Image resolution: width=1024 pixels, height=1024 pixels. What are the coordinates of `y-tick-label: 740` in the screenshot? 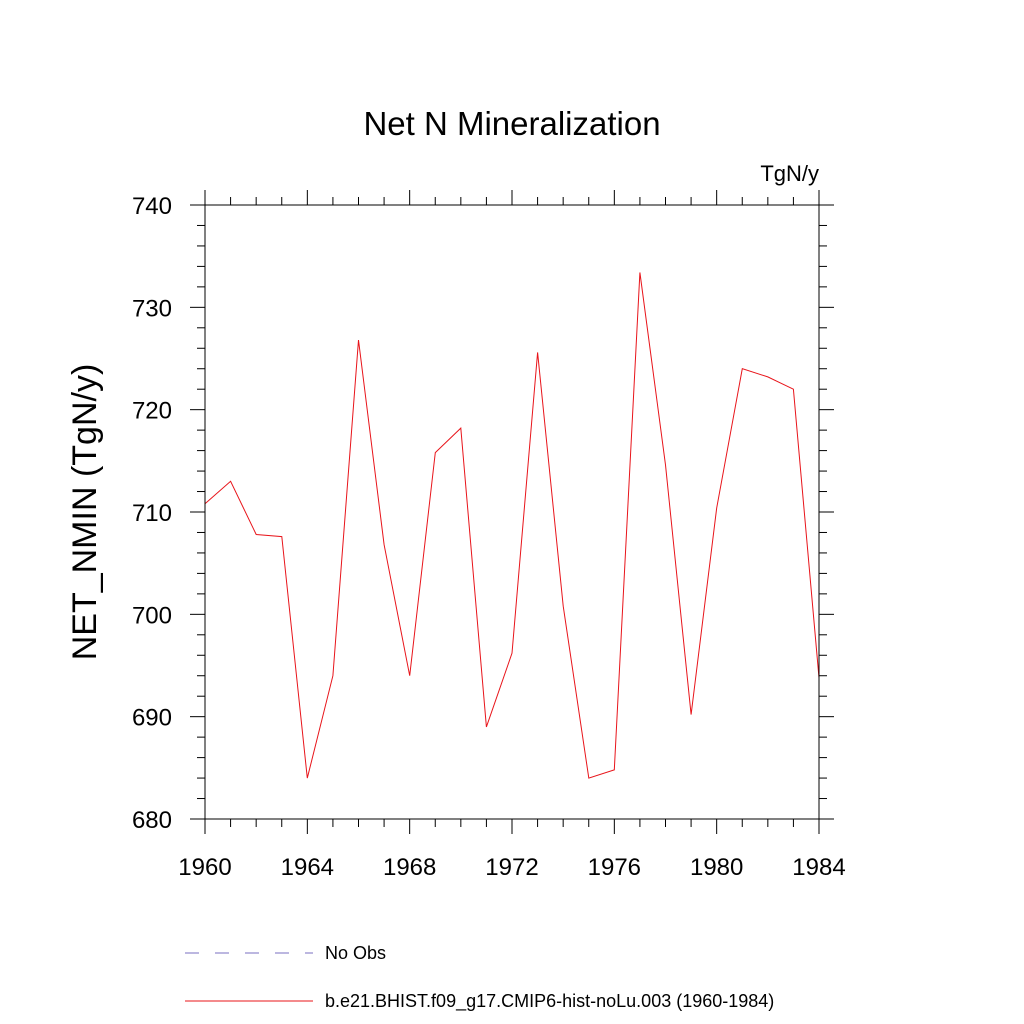 It's located at (152, 206).